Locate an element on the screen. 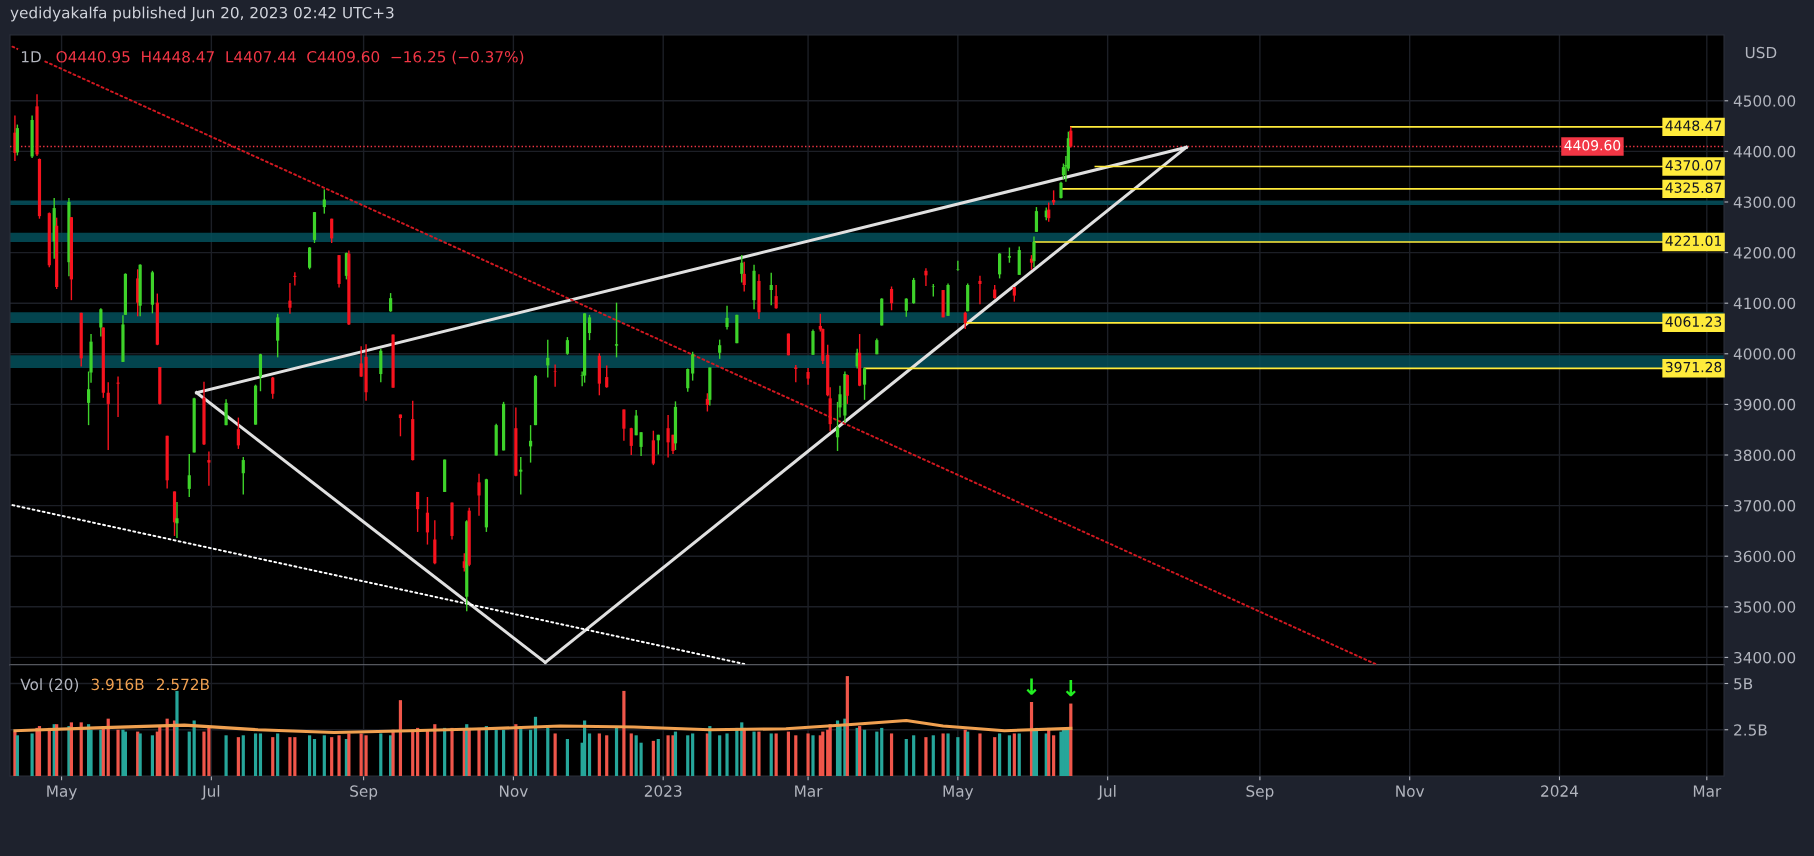  series-label: 4448.47 is located at coordinates (1693, 125).